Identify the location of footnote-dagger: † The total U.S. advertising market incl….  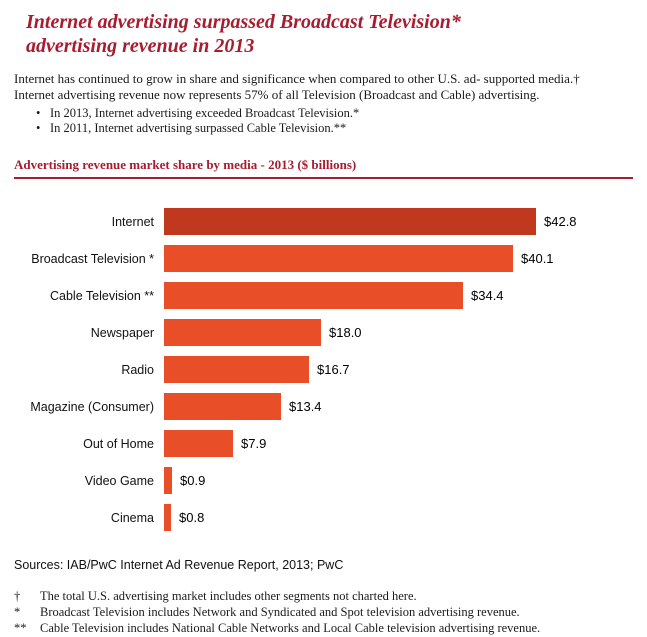
(323, 596).